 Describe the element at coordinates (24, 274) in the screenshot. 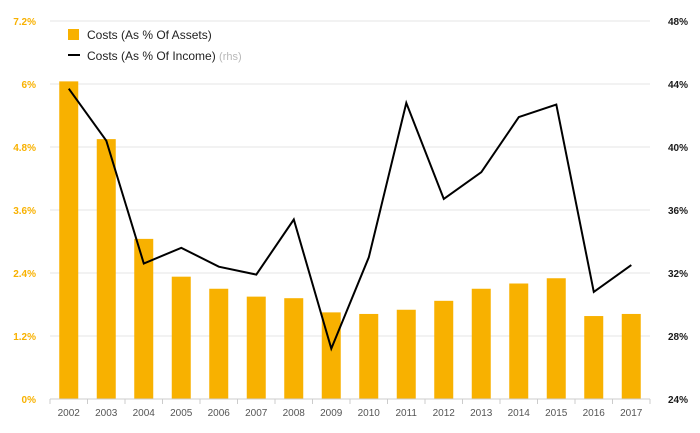

I see `y-left-tick-label: 2.4%` at that location.